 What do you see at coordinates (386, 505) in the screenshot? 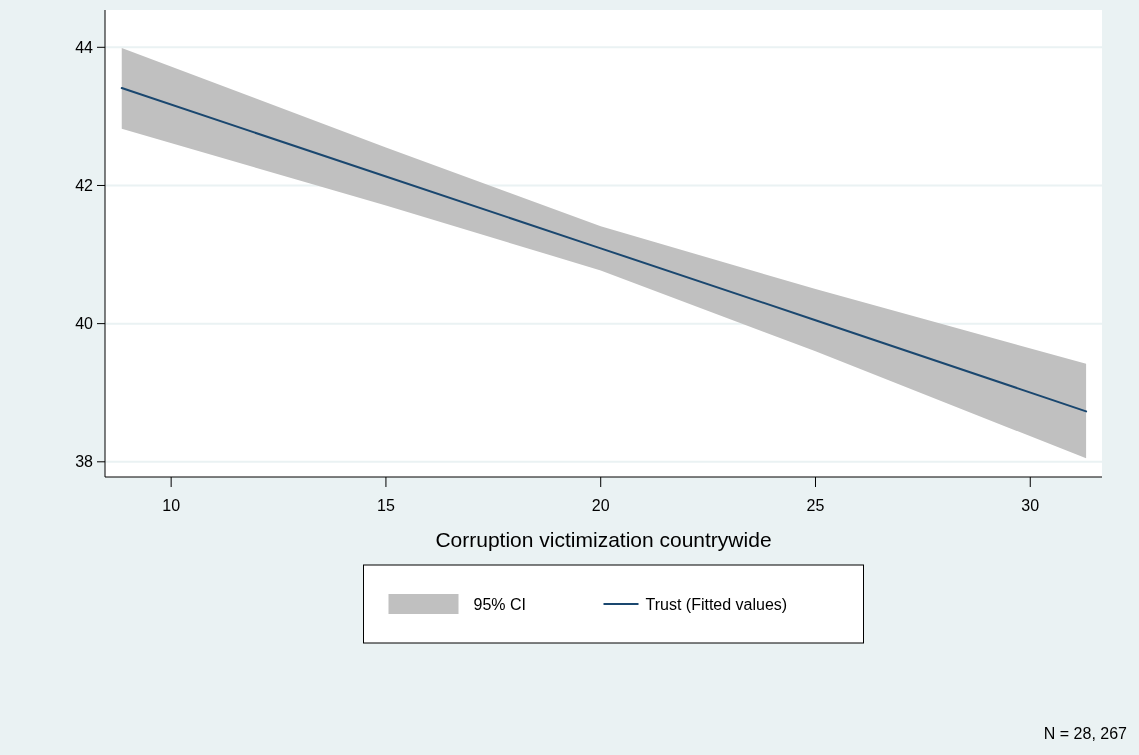
I see `x-tick-label: 15` at bounding box center [386, 505].